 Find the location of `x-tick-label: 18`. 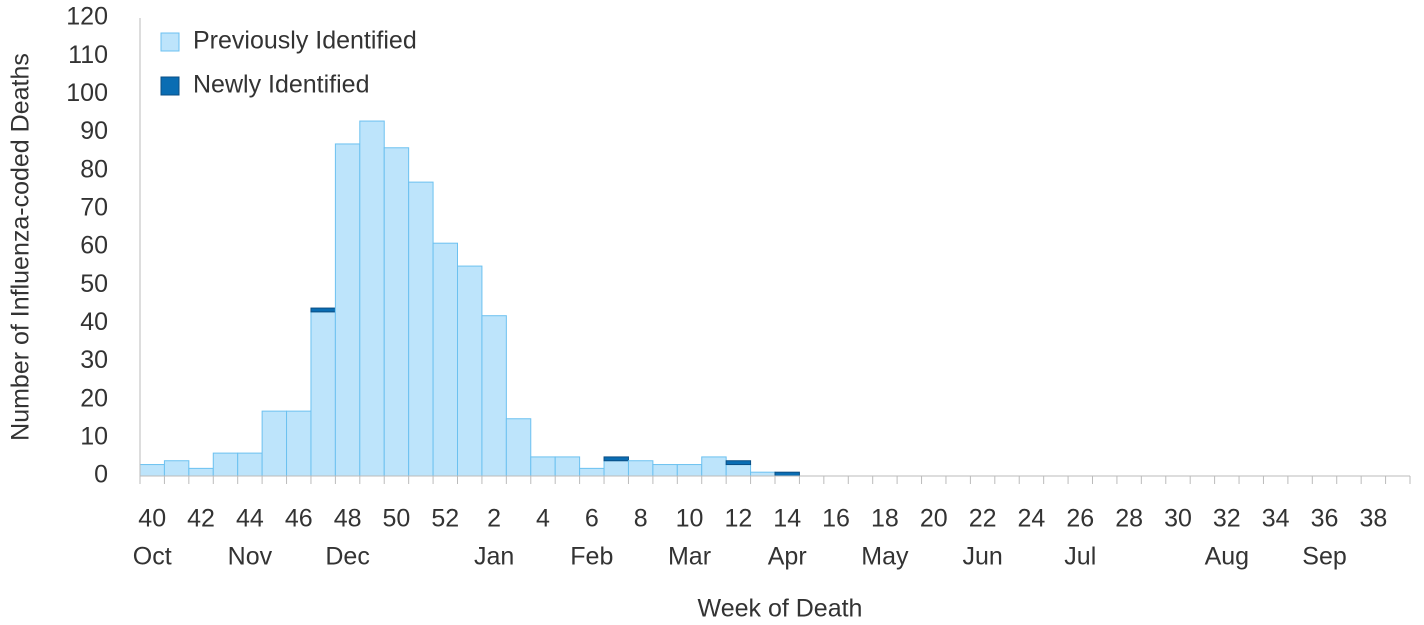

x-tick-label: 18 is located at coordinates (885, 519).